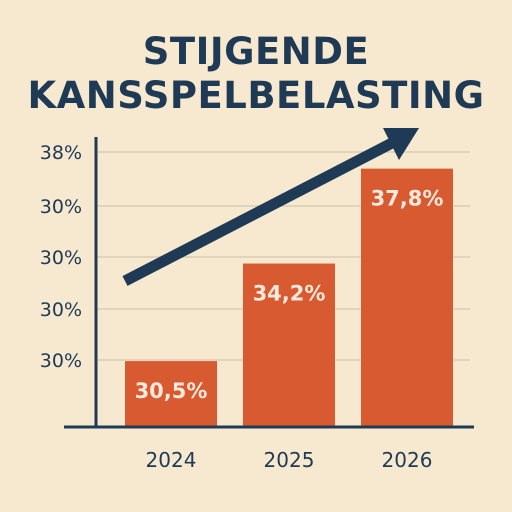 This screenshot has width=512, height=512. Describe the element at coordinates (407, 199) in the screenshot. I see `data-label: 37,8%` at that location.